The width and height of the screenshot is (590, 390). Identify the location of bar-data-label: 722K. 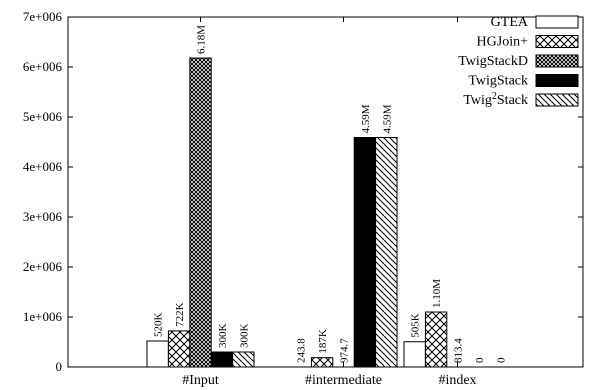
(180, 314).